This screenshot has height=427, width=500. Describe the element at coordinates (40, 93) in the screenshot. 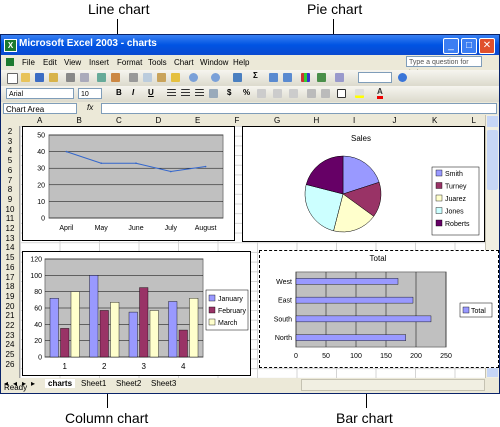

I see `font-select: Arial` at that location.